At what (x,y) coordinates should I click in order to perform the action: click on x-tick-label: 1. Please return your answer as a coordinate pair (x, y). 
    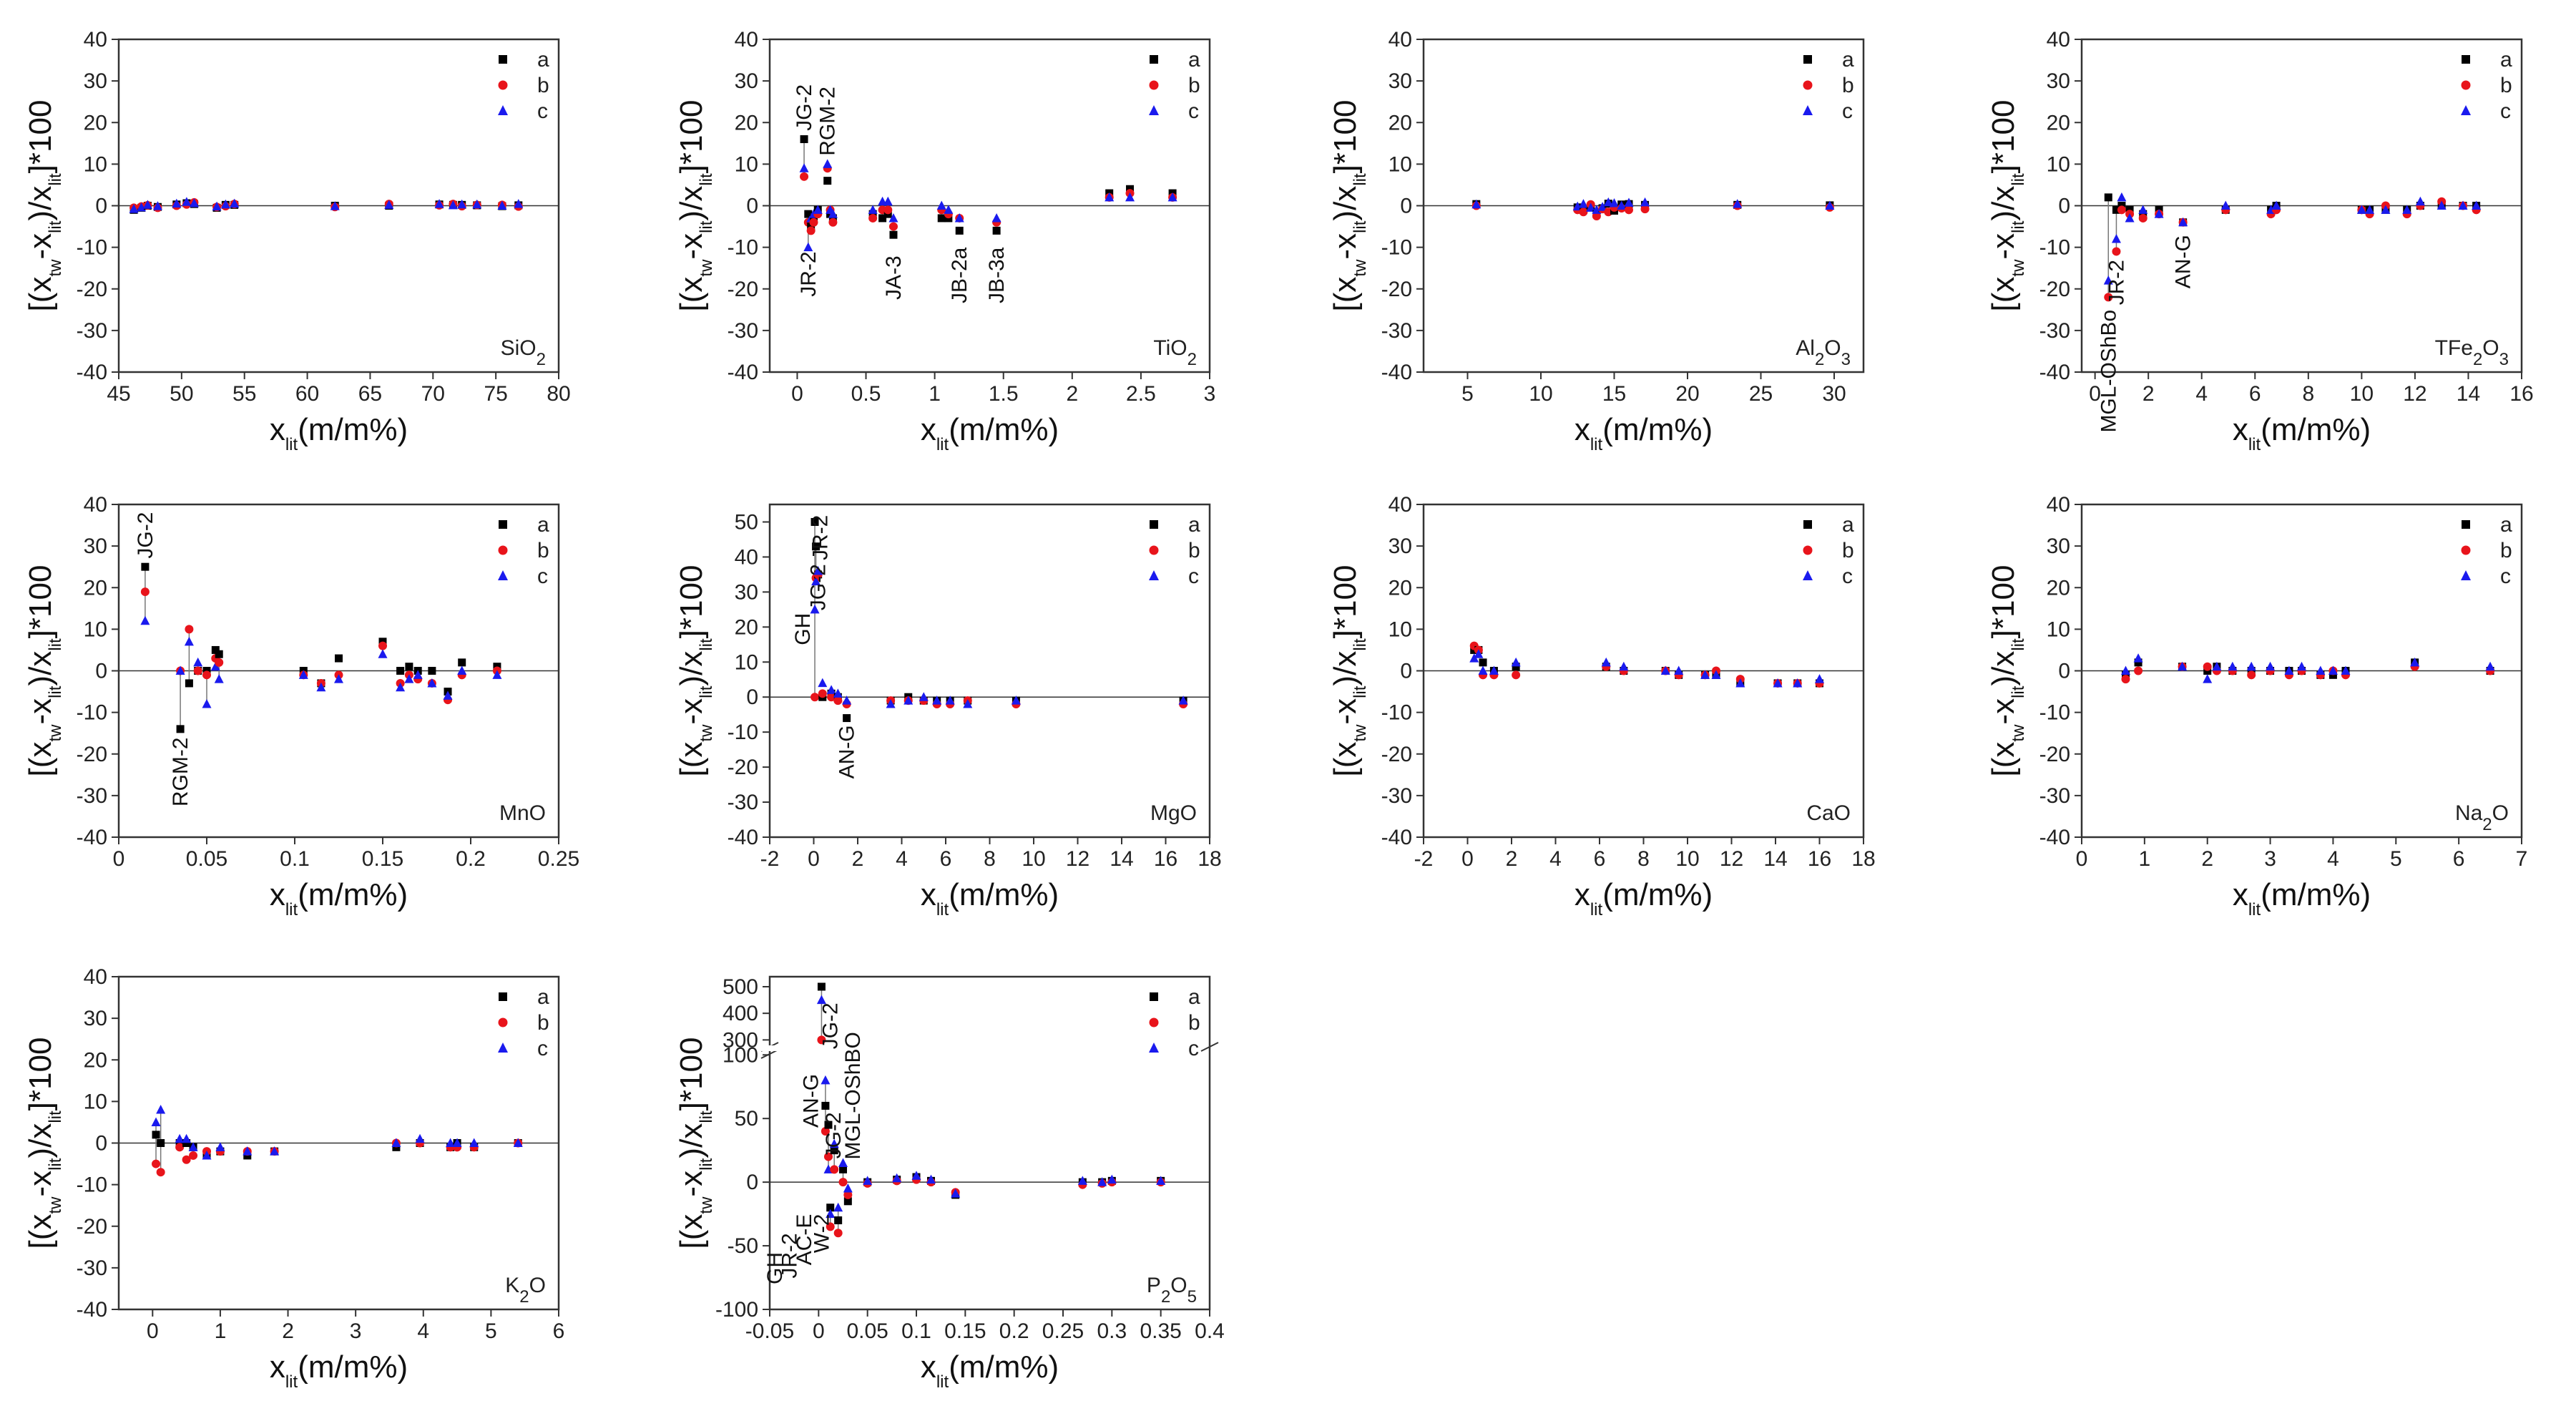
    Looking at the image, I should click on (221, 1331).